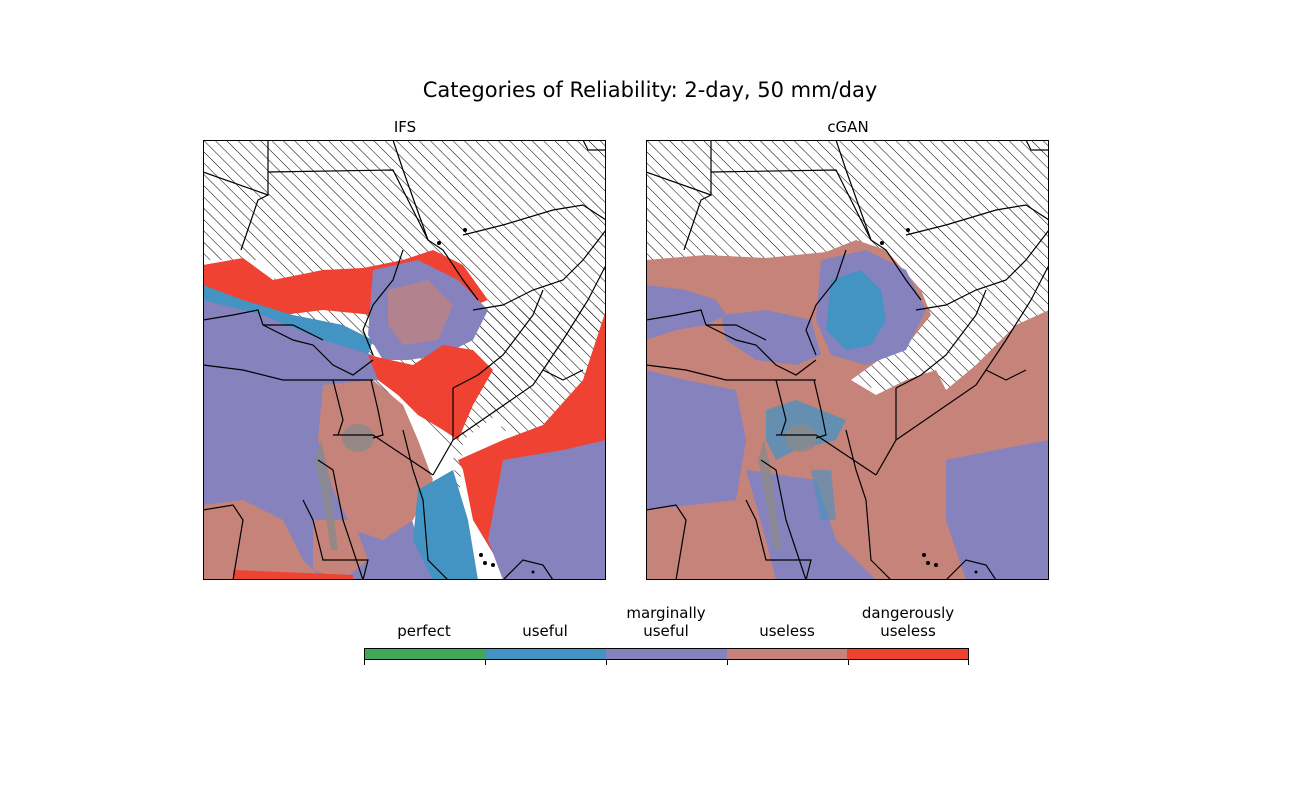 Image resolution: width=1300 pixels, height=800 pixels. Describe the element at coordinates (787, 654) in the screenshot. I see `colorbar-segment-useless` at that location.